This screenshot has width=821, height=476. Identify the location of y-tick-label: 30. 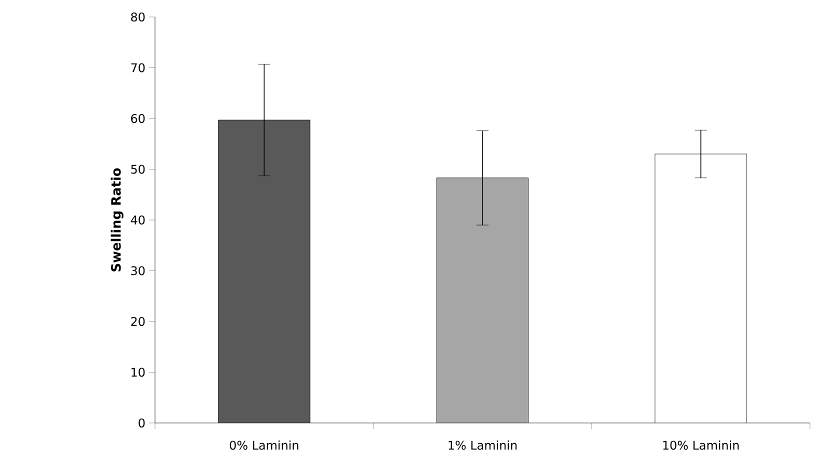
(138, 271).